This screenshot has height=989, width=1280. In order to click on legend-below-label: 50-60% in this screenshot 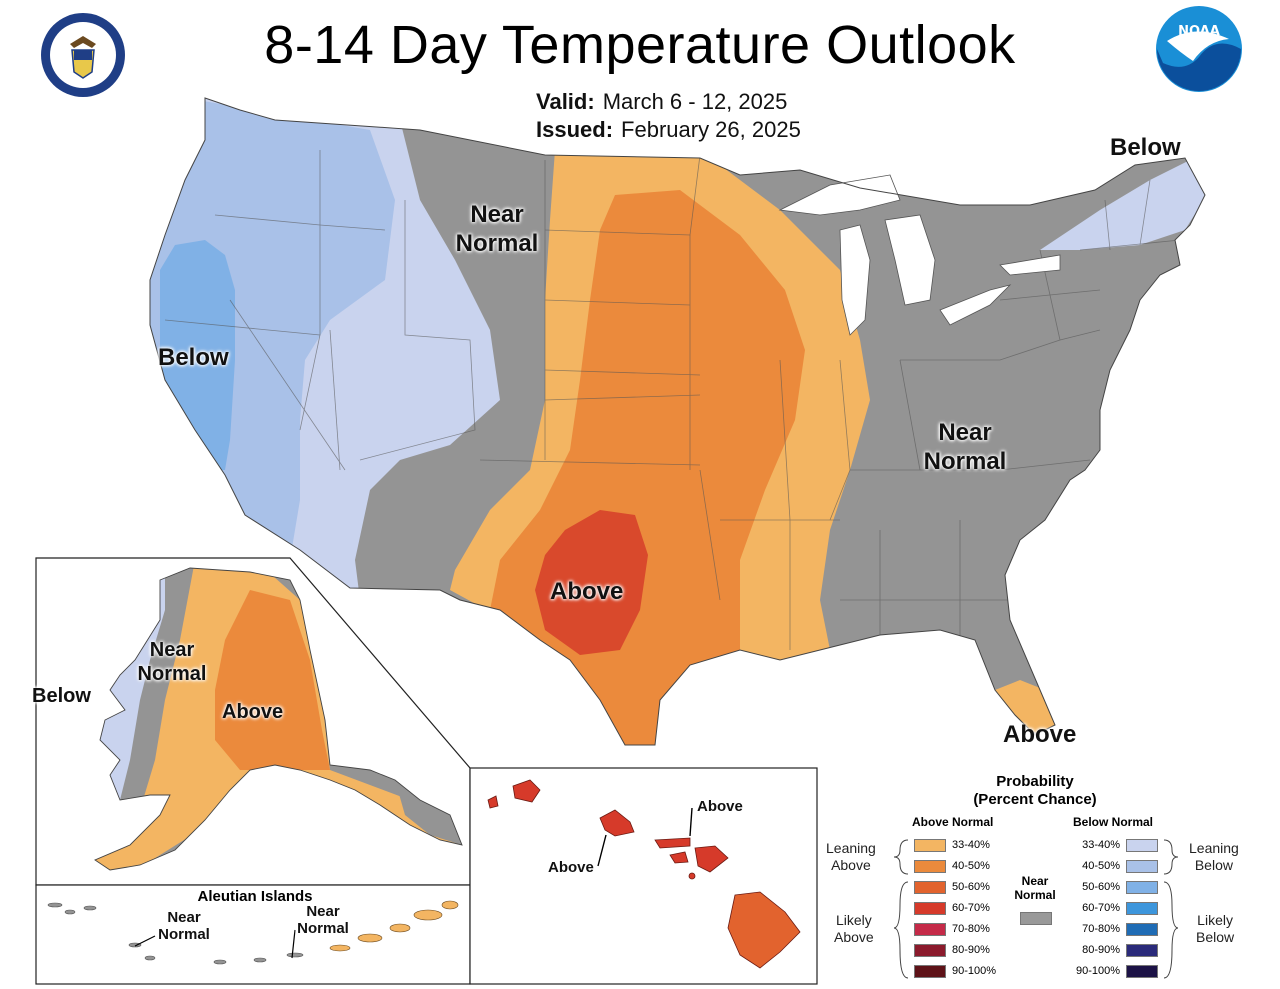, I will do `click(1101, 887)`.